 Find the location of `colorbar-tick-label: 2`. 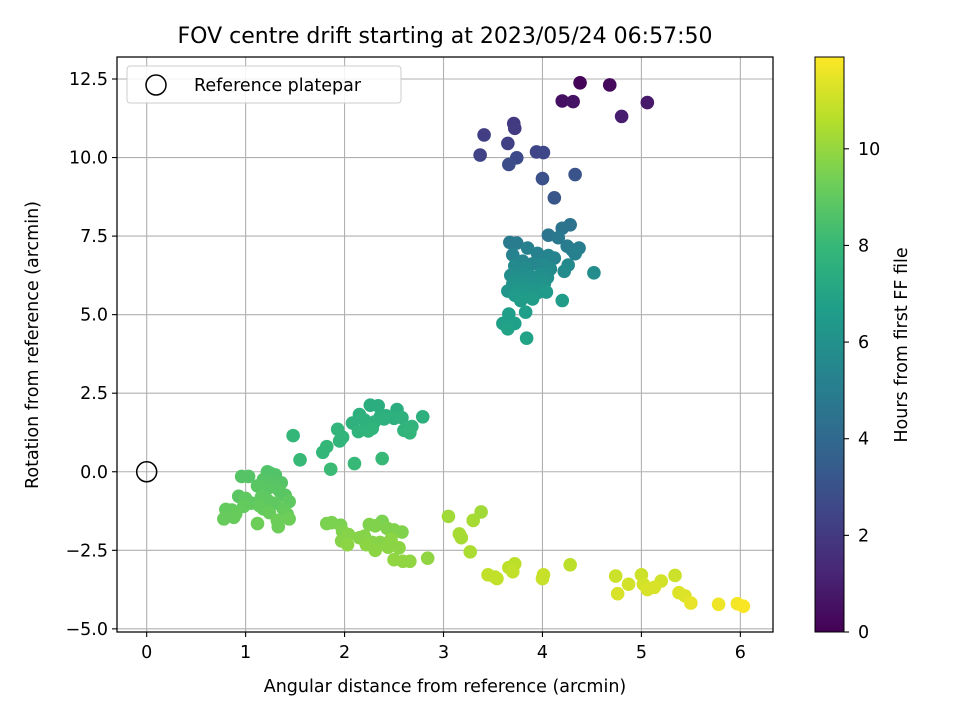

colorbar-tick-label: 2 is located at coordinates (863, 536).